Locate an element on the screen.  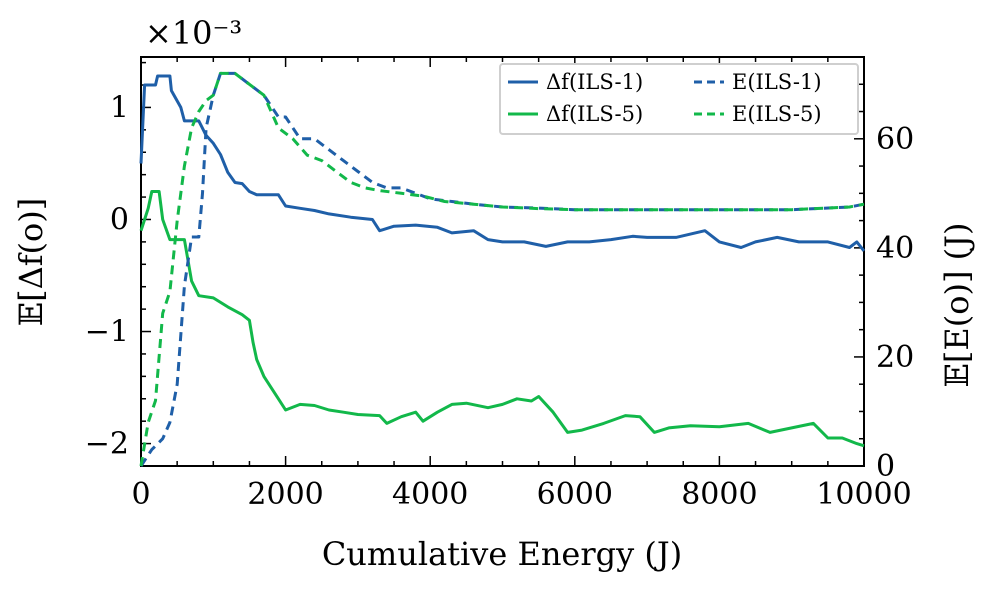
x-tick-label: 0 is located at coordinates (140, 494).